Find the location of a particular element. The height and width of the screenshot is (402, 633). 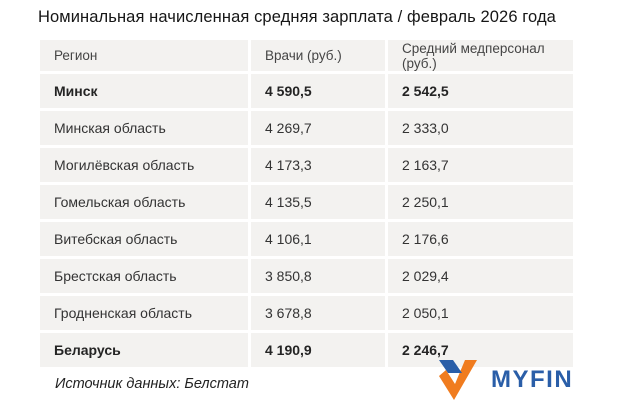

doctors-cell: 4 135,5 is located at coordinates (318, 202).